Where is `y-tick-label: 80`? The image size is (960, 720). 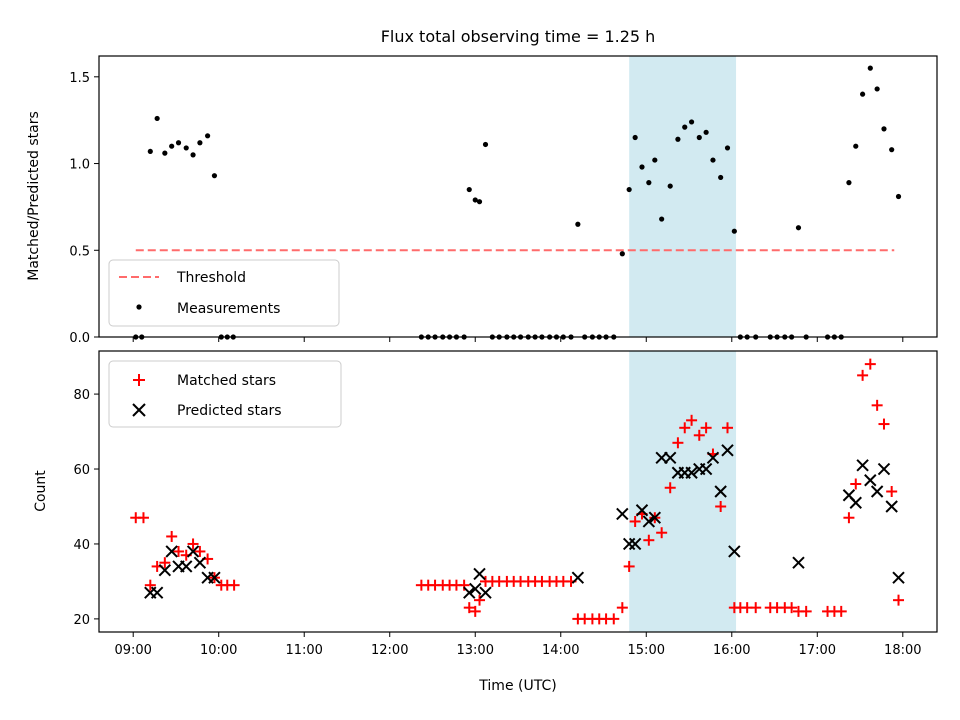 y-tick-label: 80 is located at coordinates (81, 395).